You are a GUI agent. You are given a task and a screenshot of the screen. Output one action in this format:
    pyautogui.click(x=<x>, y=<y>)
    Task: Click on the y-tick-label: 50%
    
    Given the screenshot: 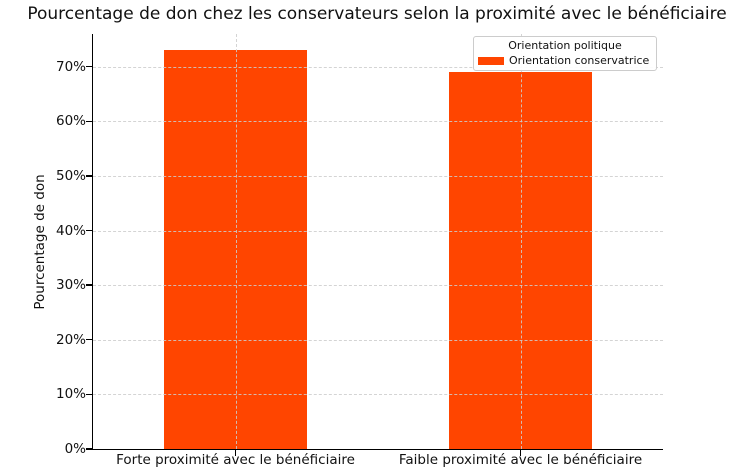 What is the action you would take?
    pyautogui.click(x=70, y=175)
    